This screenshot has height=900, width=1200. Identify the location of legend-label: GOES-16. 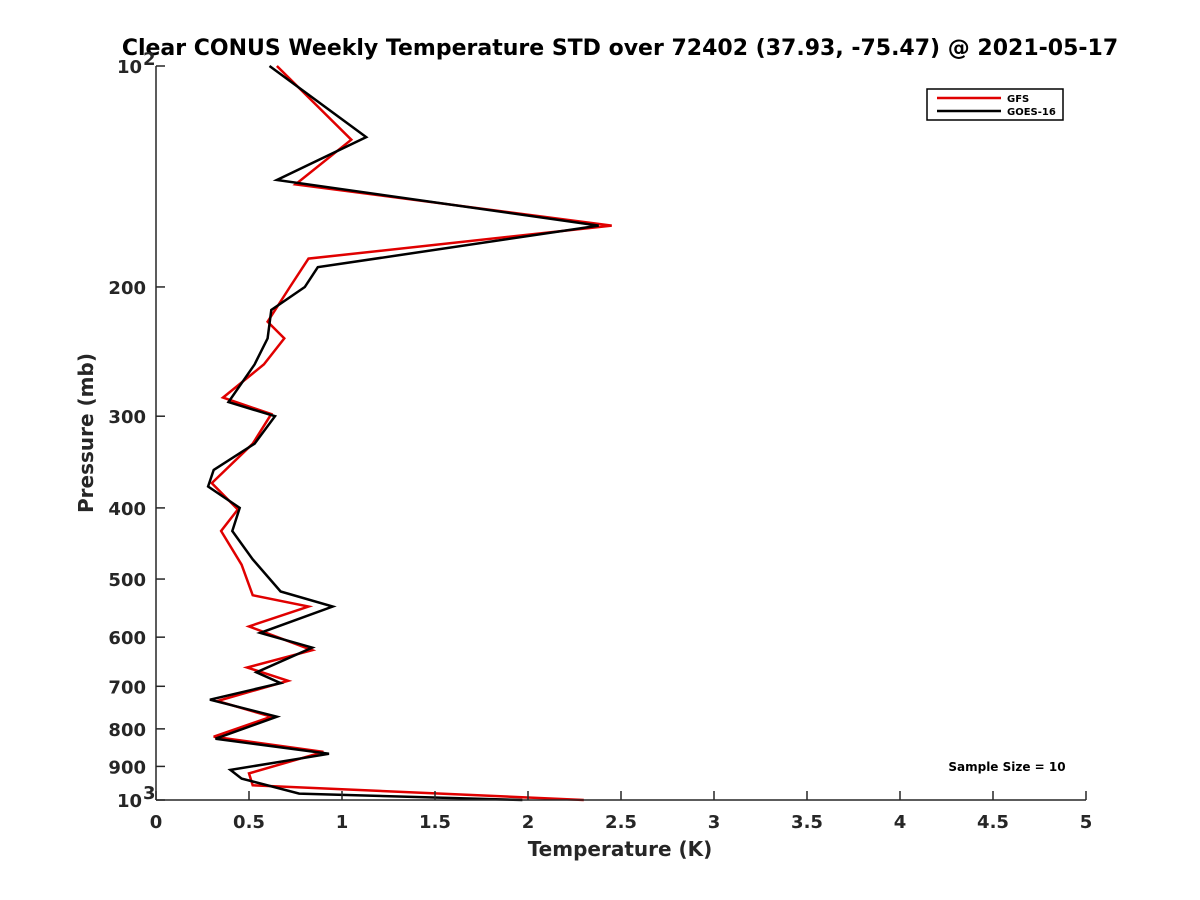
(1031, 112).